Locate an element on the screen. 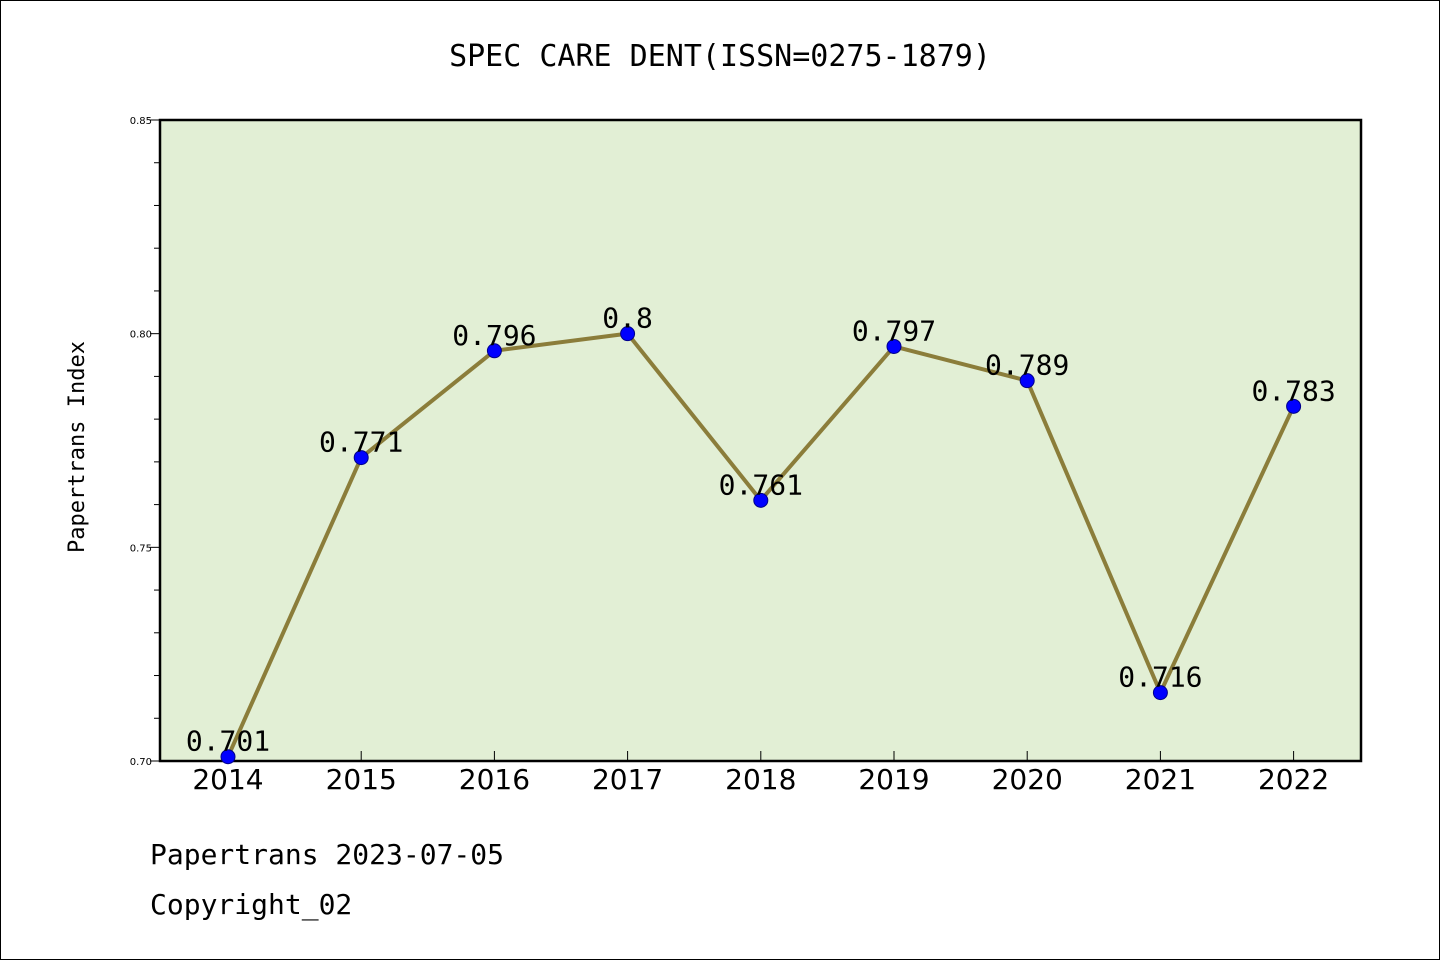 Image resolution: width=1440 pixels, height=960 pixels. x-tick-label: 2018 is located at coordinates (760, 779).